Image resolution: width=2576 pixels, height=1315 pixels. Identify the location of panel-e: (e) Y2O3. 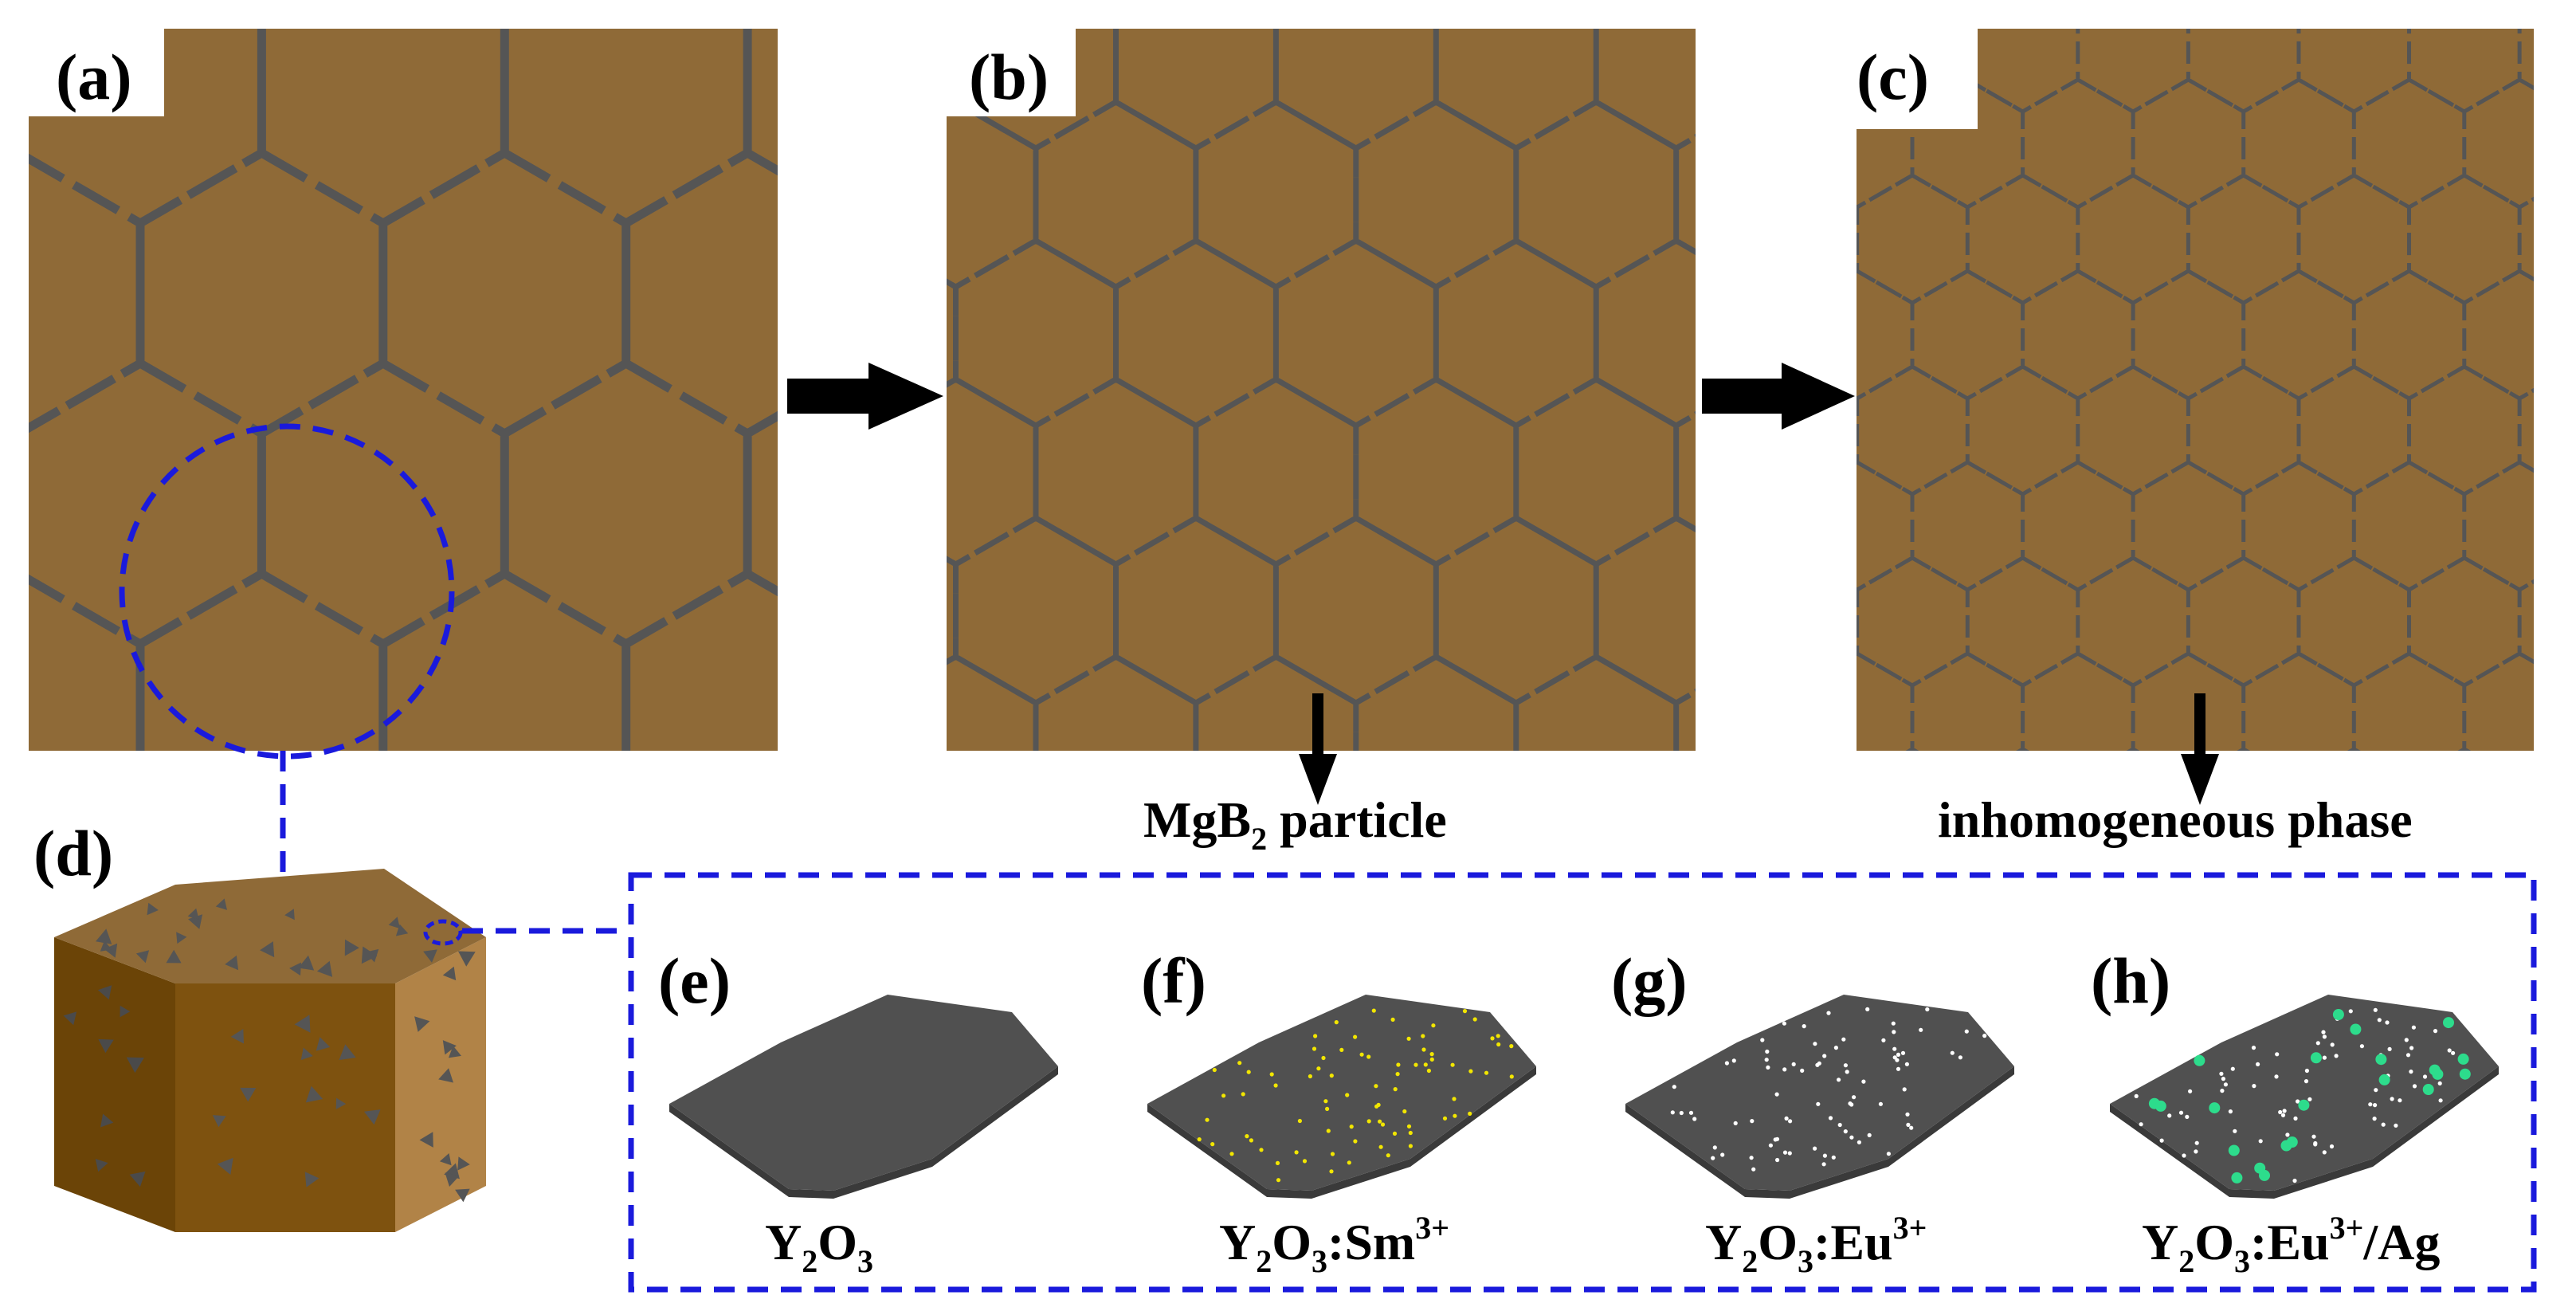
(858, 1111).